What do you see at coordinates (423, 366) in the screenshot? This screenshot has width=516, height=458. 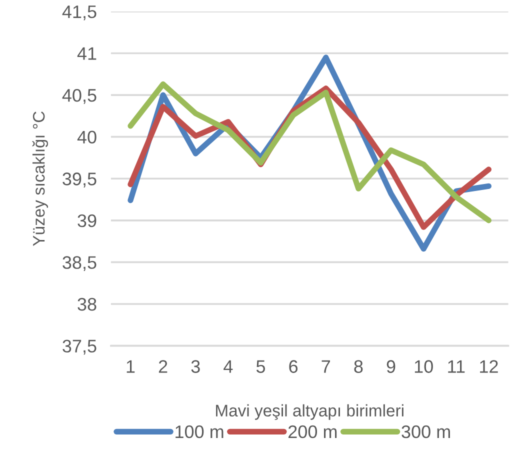 I see `x-tick-label: 10` at bounding box center [423, 366].